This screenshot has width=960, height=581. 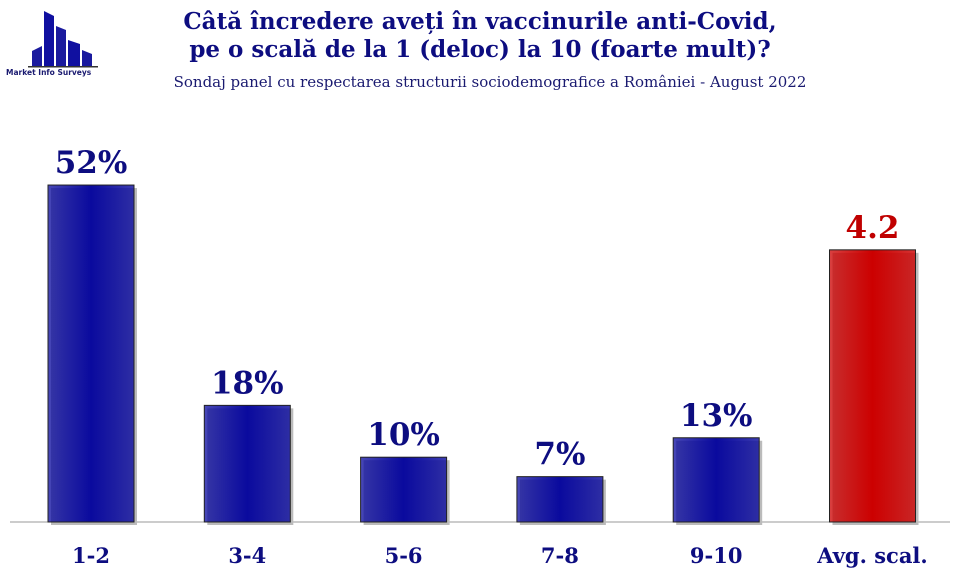 I want to click on x-tick-label: 7-8, so click(x=560, y=555).